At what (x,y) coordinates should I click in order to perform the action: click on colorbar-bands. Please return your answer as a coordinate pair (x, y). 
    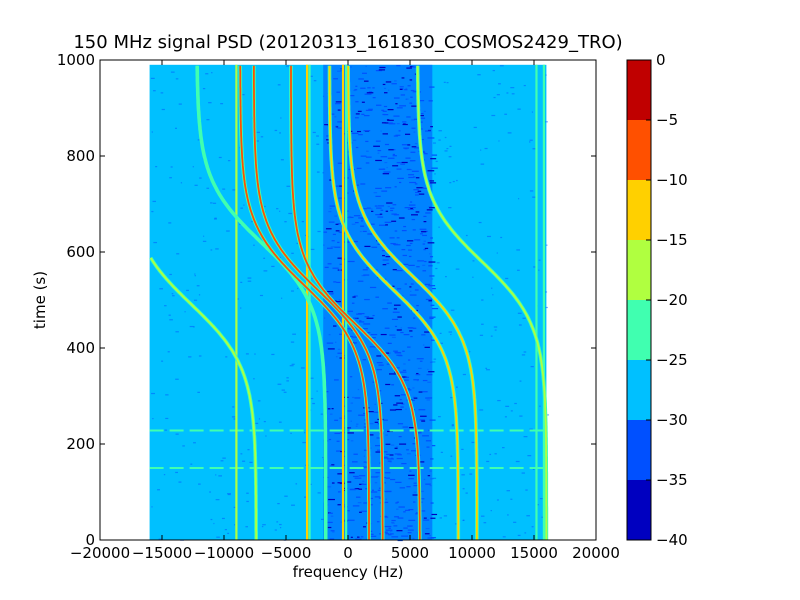
    Looking at the image, I should click on (639, 300).